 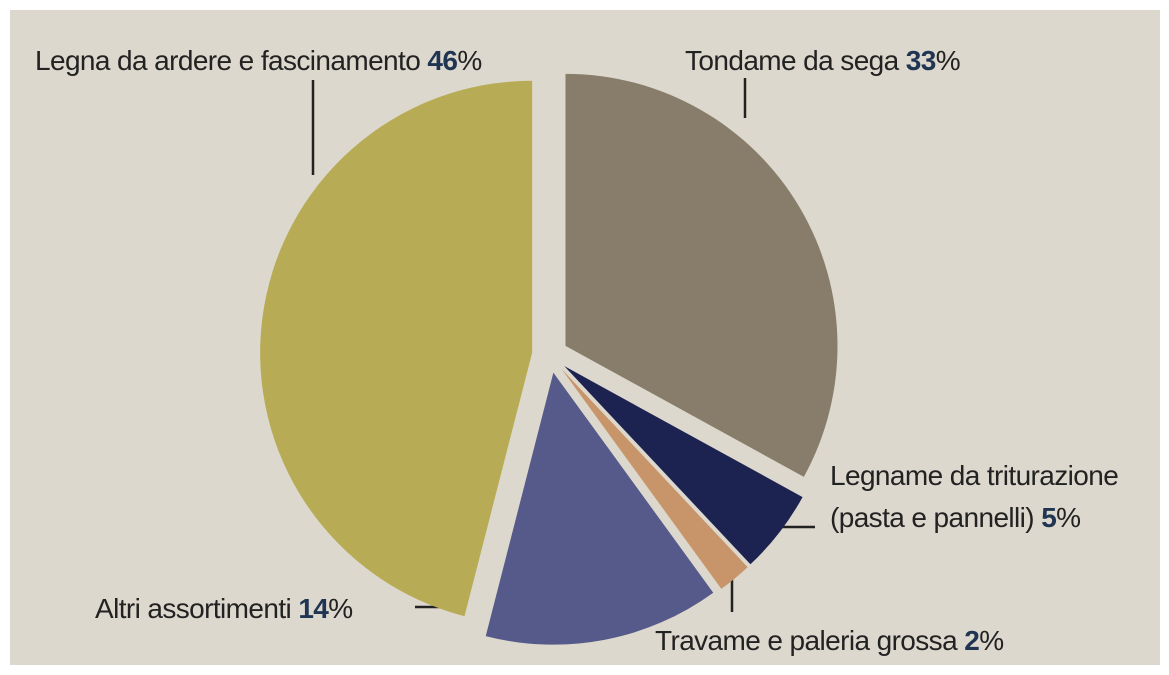 What do you see at coordinates (792, 60) in the screenshot?
I see `category-name: Tondame da sega` at bounding box center [792, 60].